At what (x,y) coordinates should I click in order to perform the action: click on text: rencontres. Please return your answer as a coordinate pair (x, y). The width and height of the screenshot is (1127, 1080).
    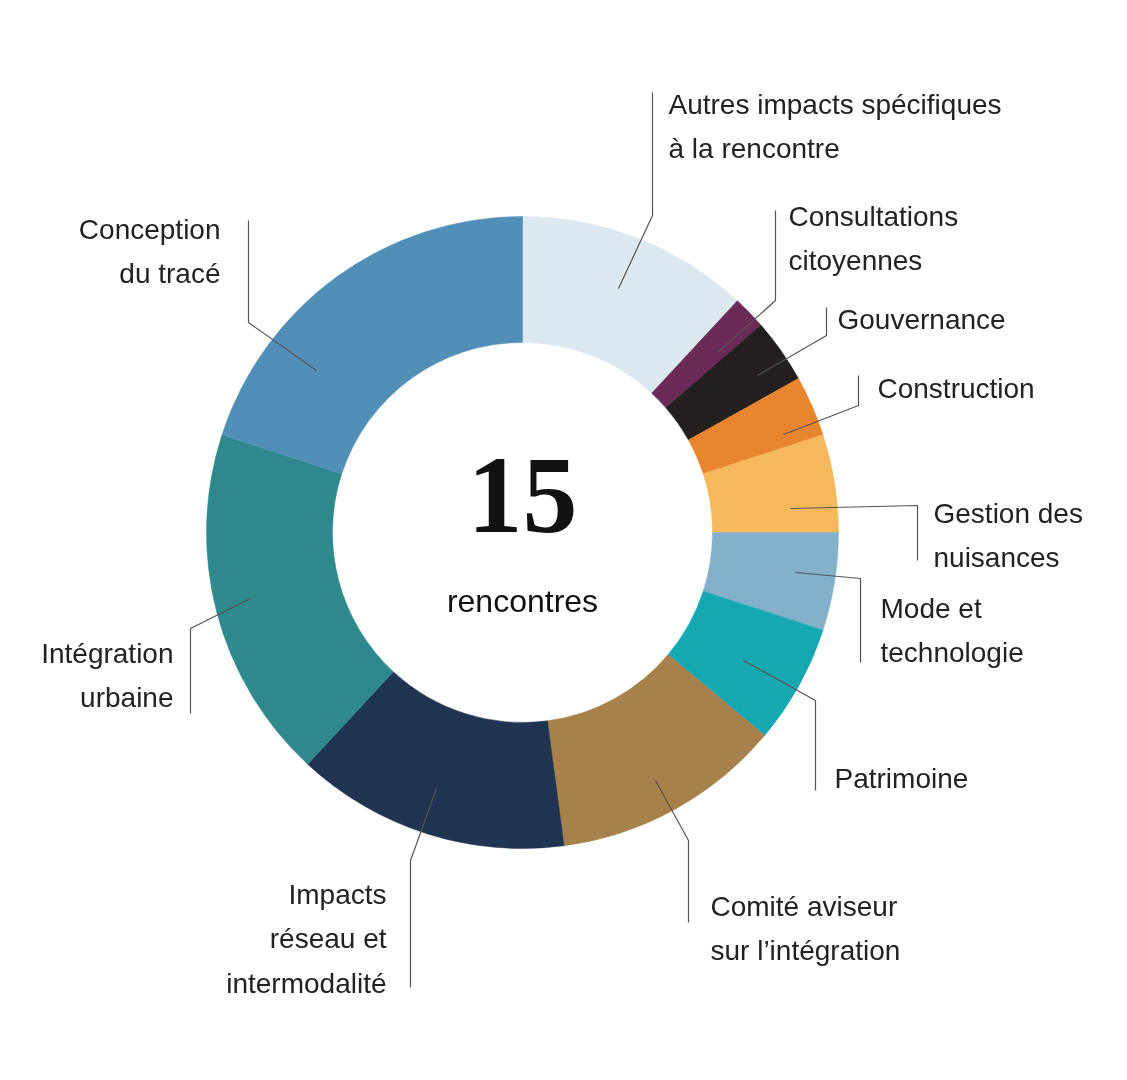
    Looking at the image, I should click on (522, 600).